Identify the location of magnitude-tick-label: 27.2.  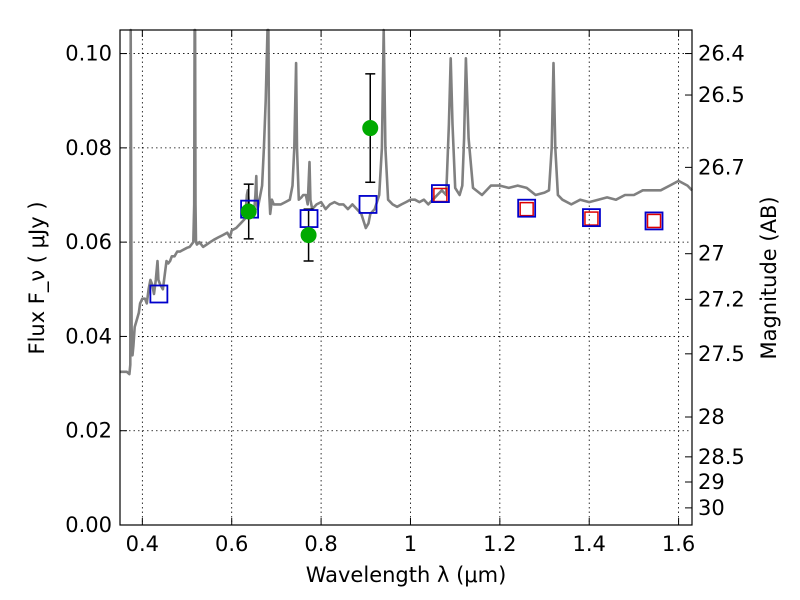
(721, 299).